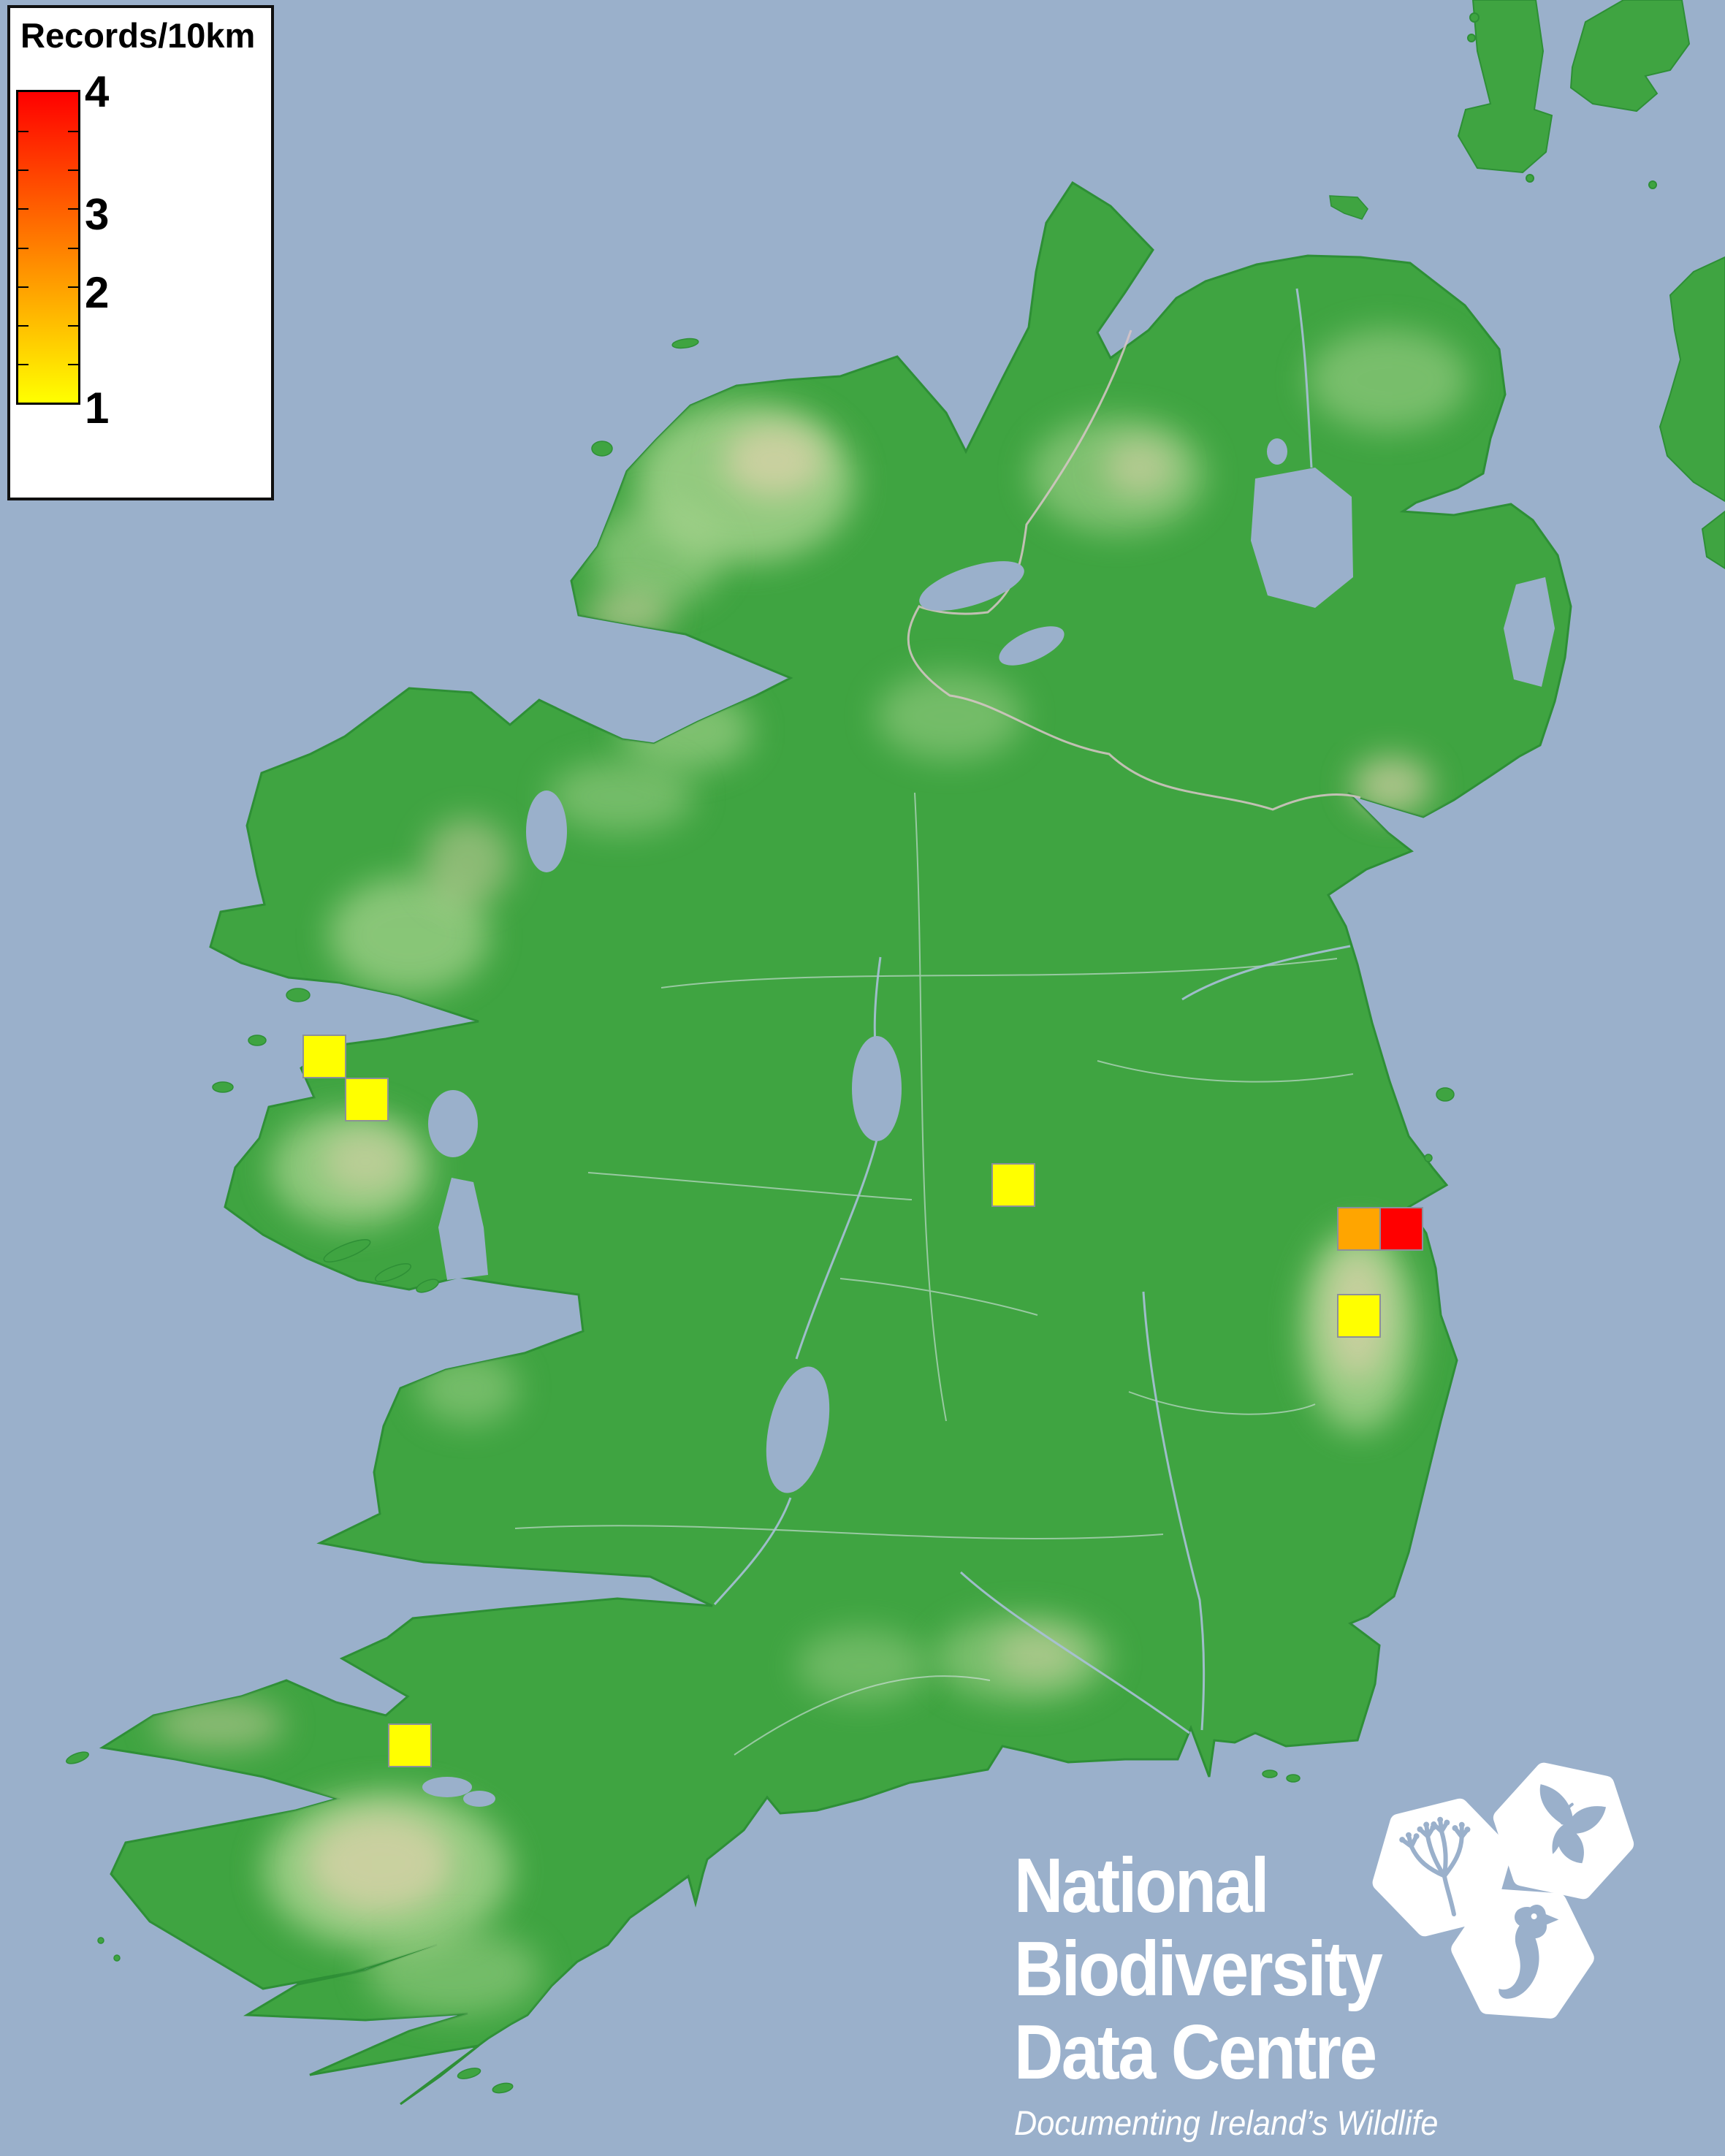  What do you see at coordinates (410, 1745) in the screenshot?
I see `record-square-kerry` at bounding box center [410, 1745].